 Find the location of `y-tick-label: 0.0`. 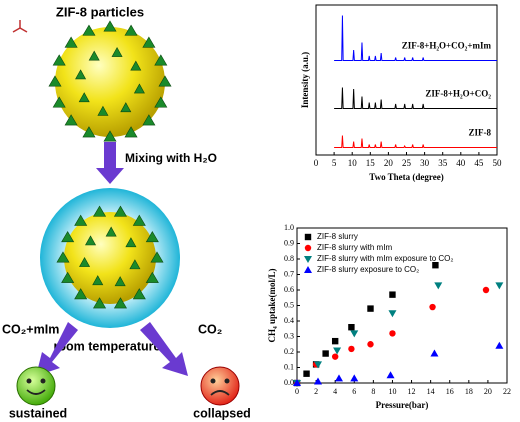

y-tick-label: 0.0 is located at coordinates (289, 382).